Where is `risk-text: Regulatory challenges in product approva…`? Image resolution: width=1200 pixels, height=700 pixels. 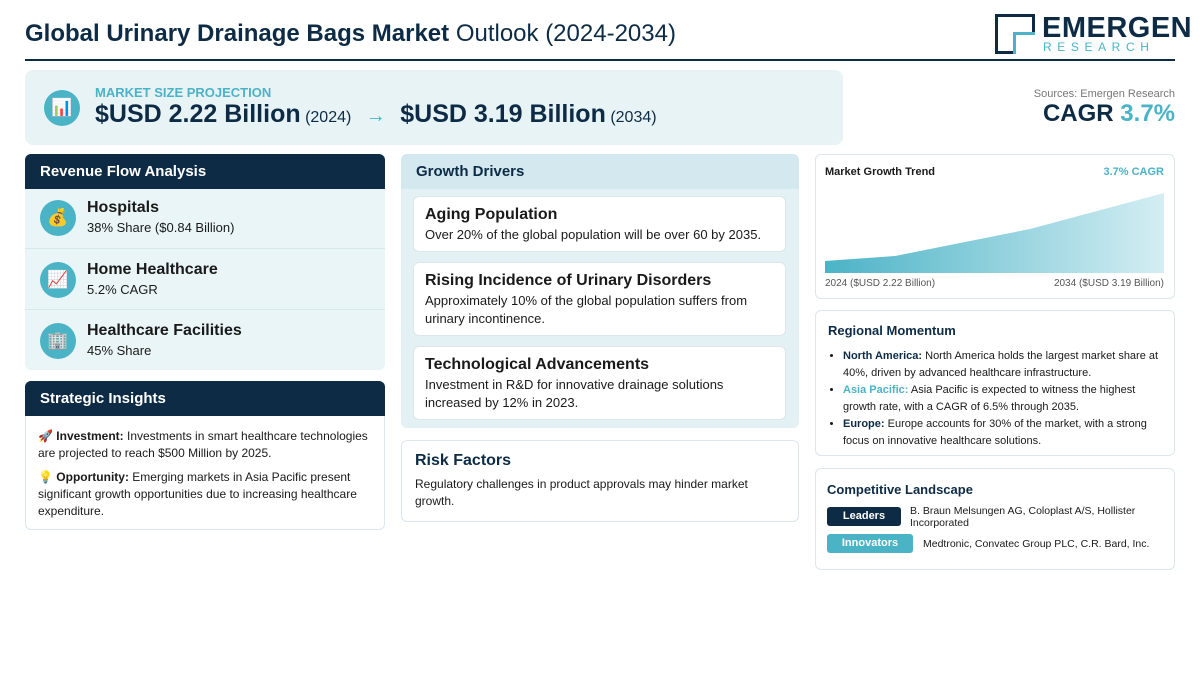 risk-text: Regulatory challenges in product approva… is located at coordinates (581, 492).